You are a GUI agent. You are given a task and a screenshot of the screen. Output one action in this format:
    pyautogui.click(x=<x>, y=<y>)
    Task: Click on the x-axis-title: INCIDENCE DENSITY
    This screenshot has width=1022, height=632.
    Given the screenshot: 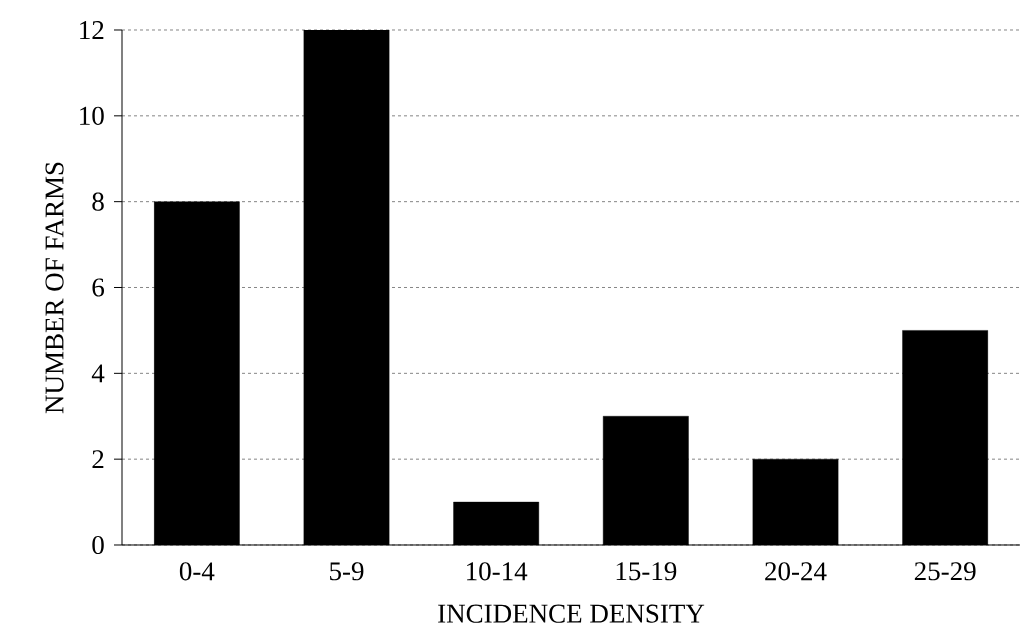 What is the action you would take?
    pyautogui.click(x=571, y=613)
    